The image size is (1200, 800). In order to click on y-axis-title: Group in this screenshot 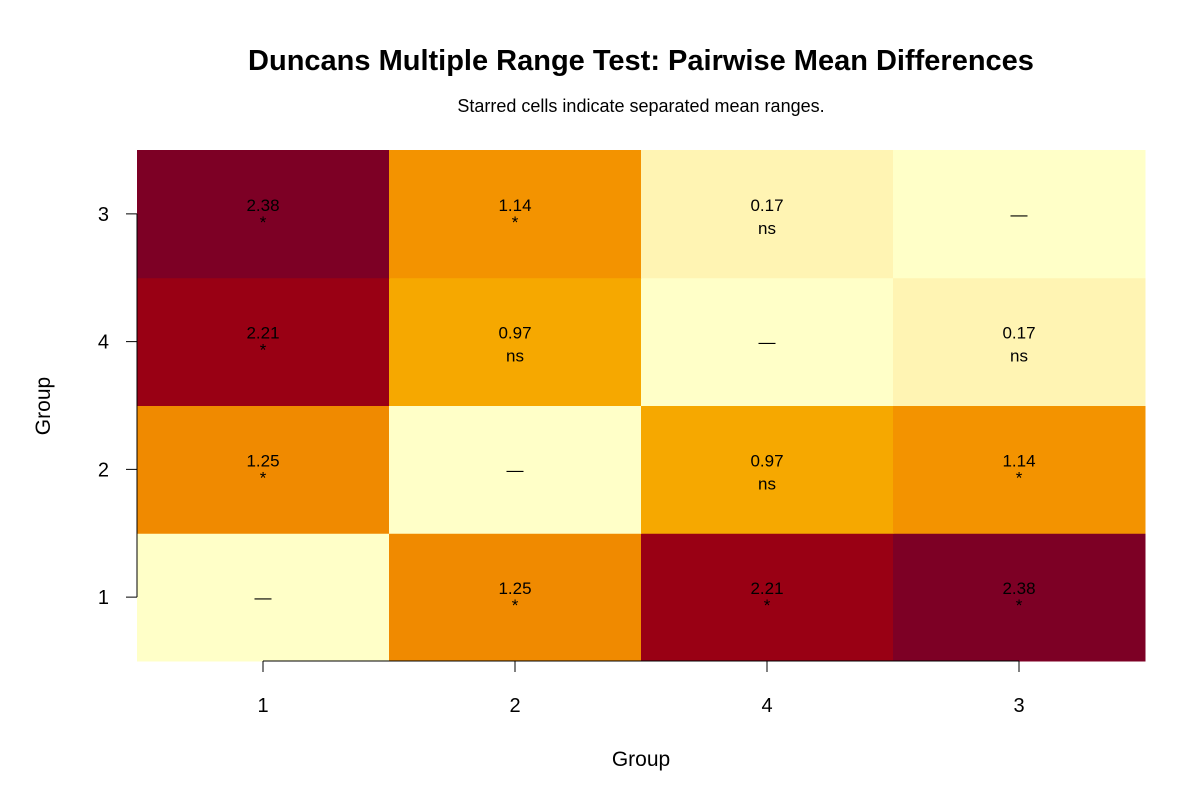, I will do `click(43, 406)`.